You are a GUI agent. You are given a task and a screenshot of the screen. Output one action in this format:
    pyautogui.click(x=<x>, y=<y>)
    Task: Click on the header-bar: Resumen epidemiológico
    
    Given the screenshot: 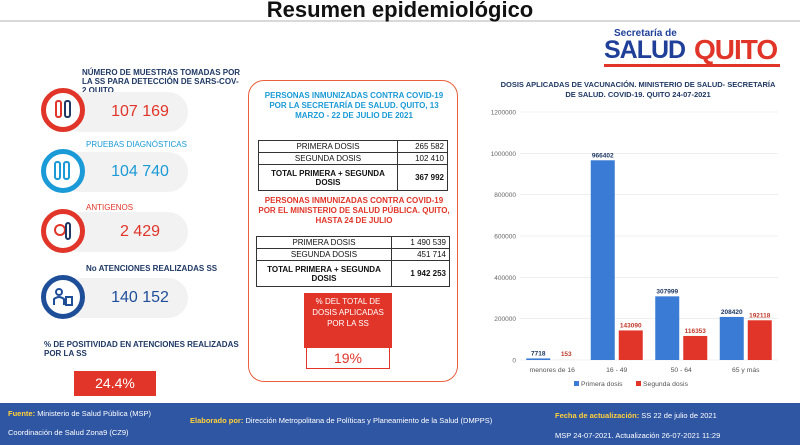 What is the action you would take?
    pyautogui.click(x=400, y=11)
    